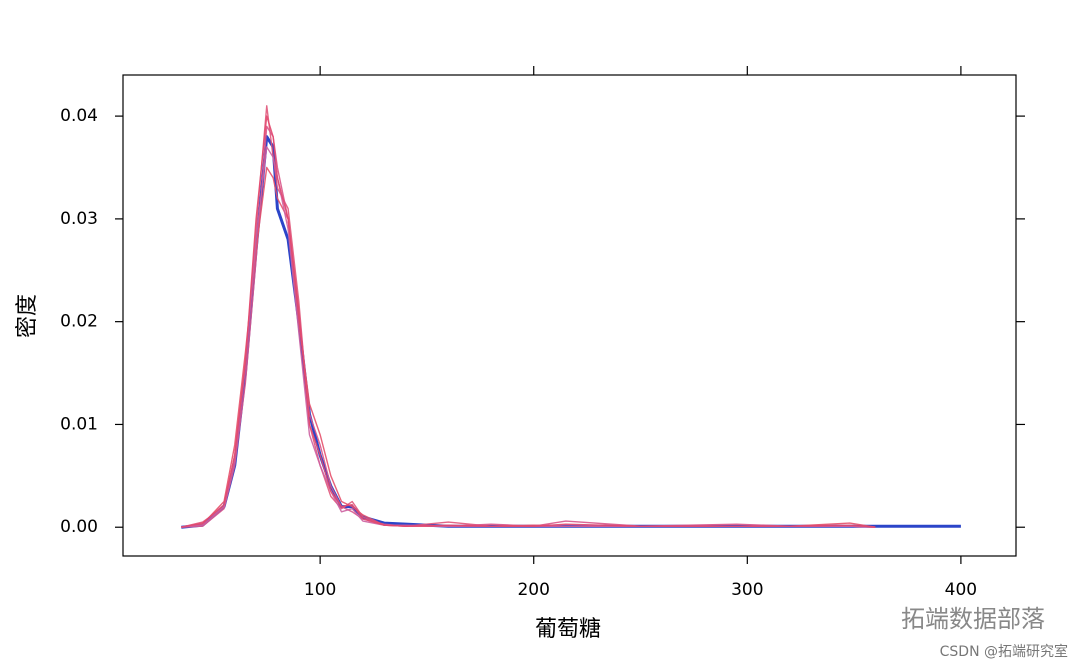  What do you see at coordinates (27, 316) in the screenshot?
I see `y-axis-label: 密度` at bounding box center [27, 316].